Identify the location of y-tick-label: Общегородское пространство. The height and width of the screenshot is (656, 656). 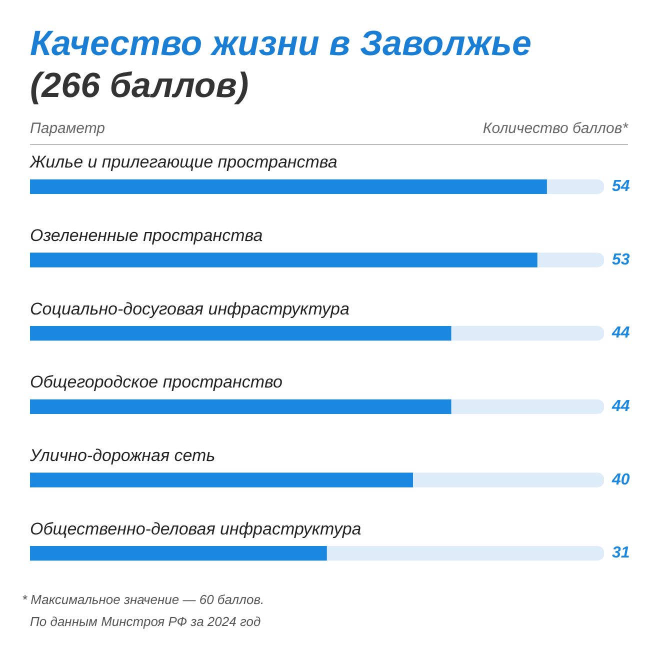
(156, 382).